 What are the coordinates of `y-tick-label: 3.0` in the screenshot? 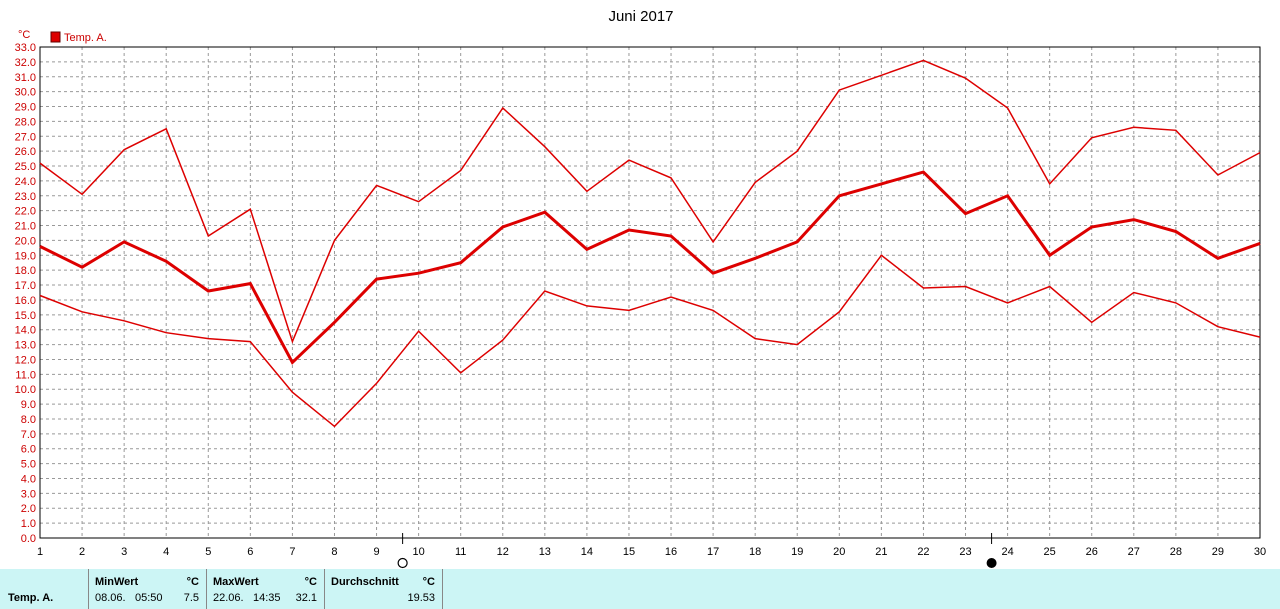 It's located at (28, 494).